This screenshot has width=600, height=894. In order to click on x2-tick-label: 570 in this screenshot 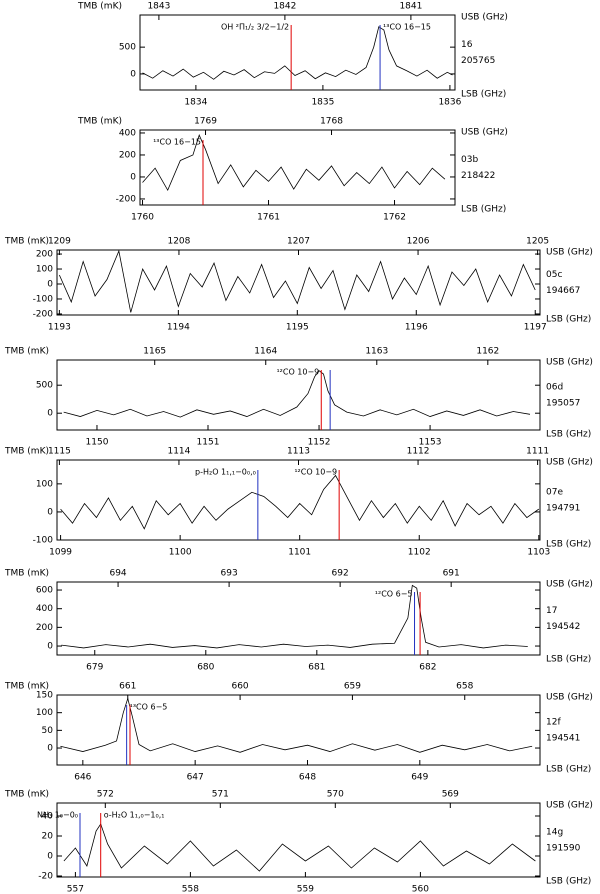, I will do `click(335, 795)`.